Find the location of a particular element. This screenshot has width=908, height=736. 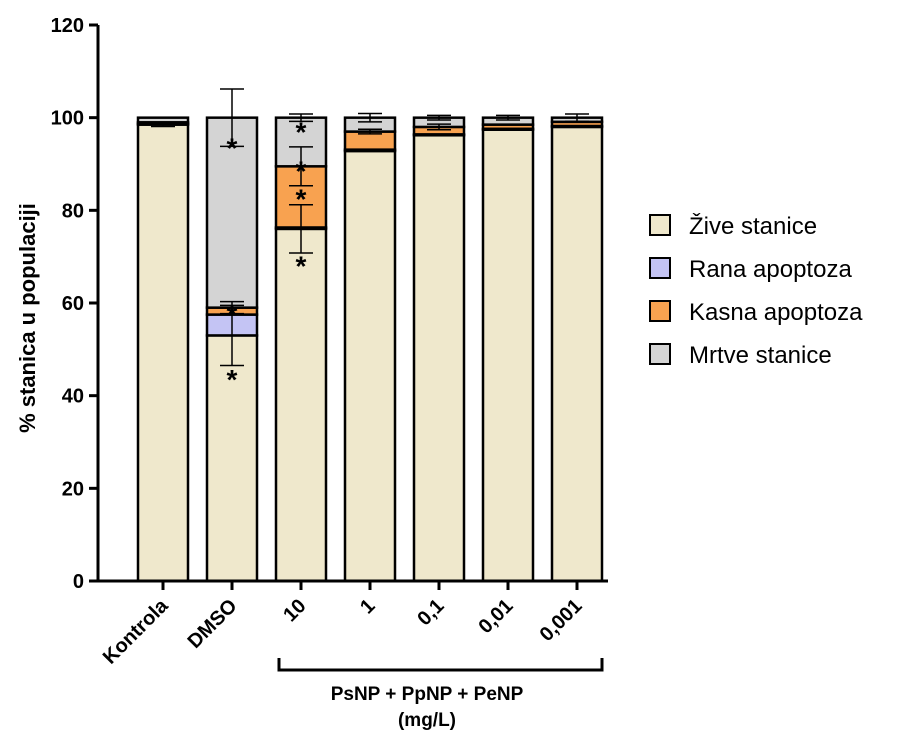

x-tick-label: 0,01 is located at coordinates (495, 616).